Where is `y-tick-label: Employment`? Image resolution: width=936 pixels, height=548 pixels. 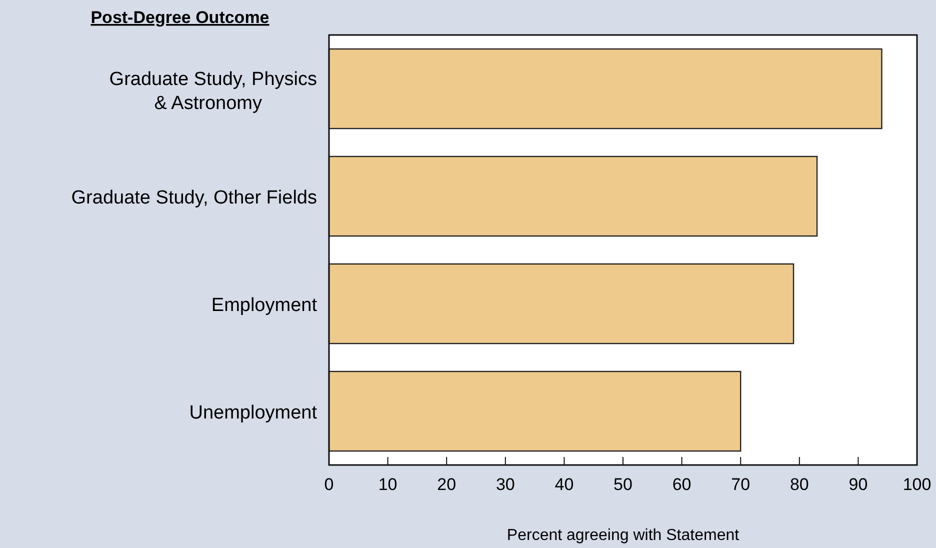
y-tick-label: Employment is located at coordinates (264, 305).